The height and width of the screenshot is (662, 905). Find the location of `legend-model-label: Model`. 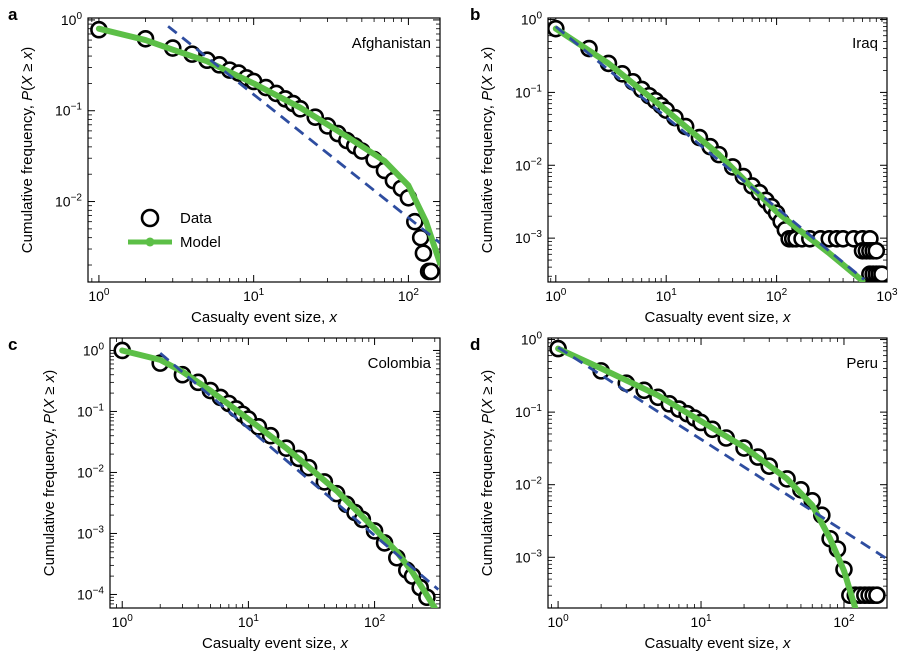

legend-model-label: Model is located at coordinates (200, 242).